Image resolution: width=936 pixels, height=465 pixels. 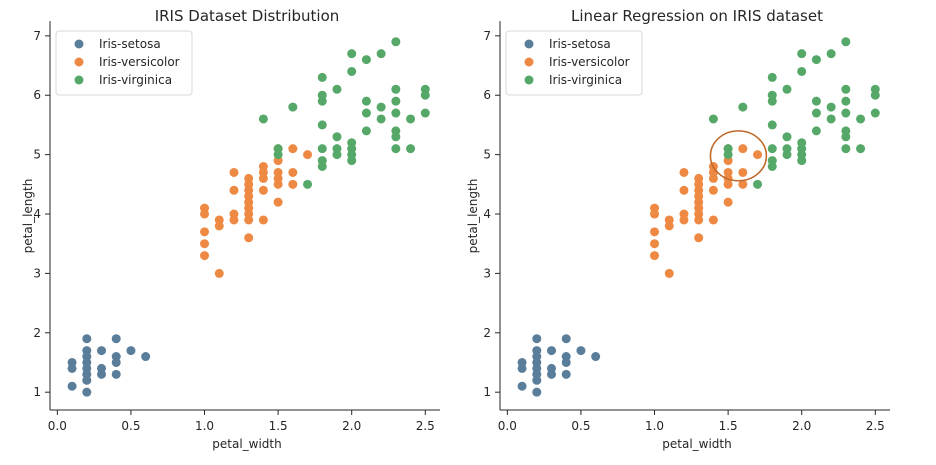 What do you see at coordinates (654, 426) in the screenshot?
I see `x-tick-label: 1.0` at bounding box center [654, 426].